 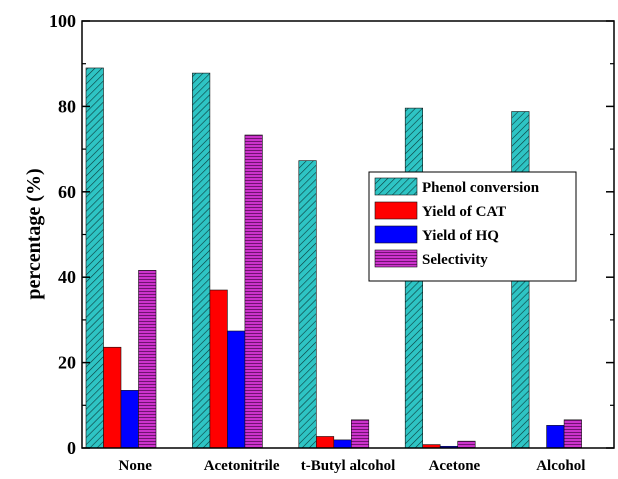 What do you see at coordinates (34, 233) in the screenshot?
I see `y-axis-label: percentage (%)` at bounding box center [34, 233].